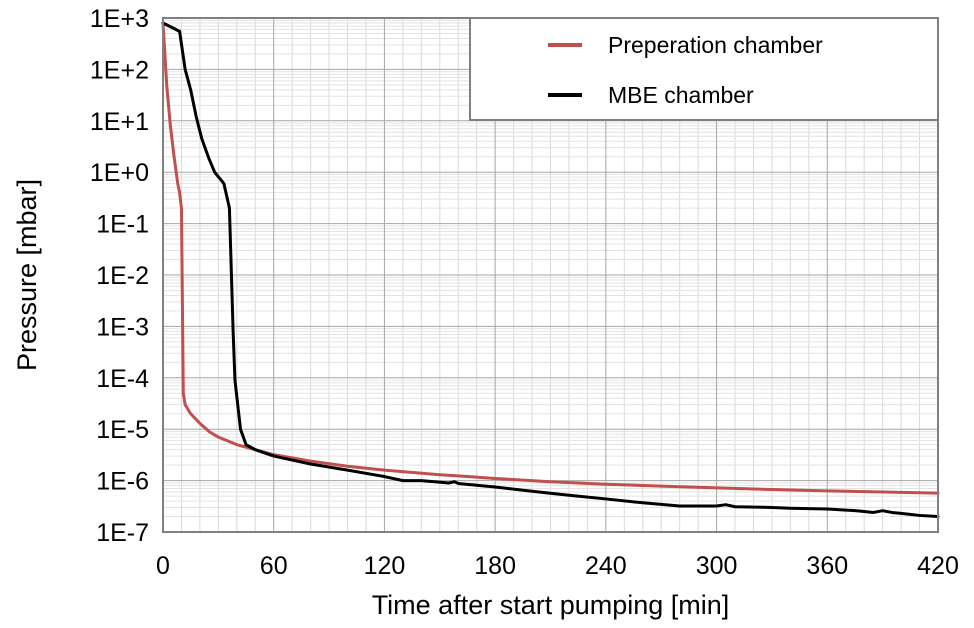 This screenshot has width=974, height=628. Describe the element at coordinates (122, 327) in the screenshot. I see `y-tick-label: 1E-3` at that location.